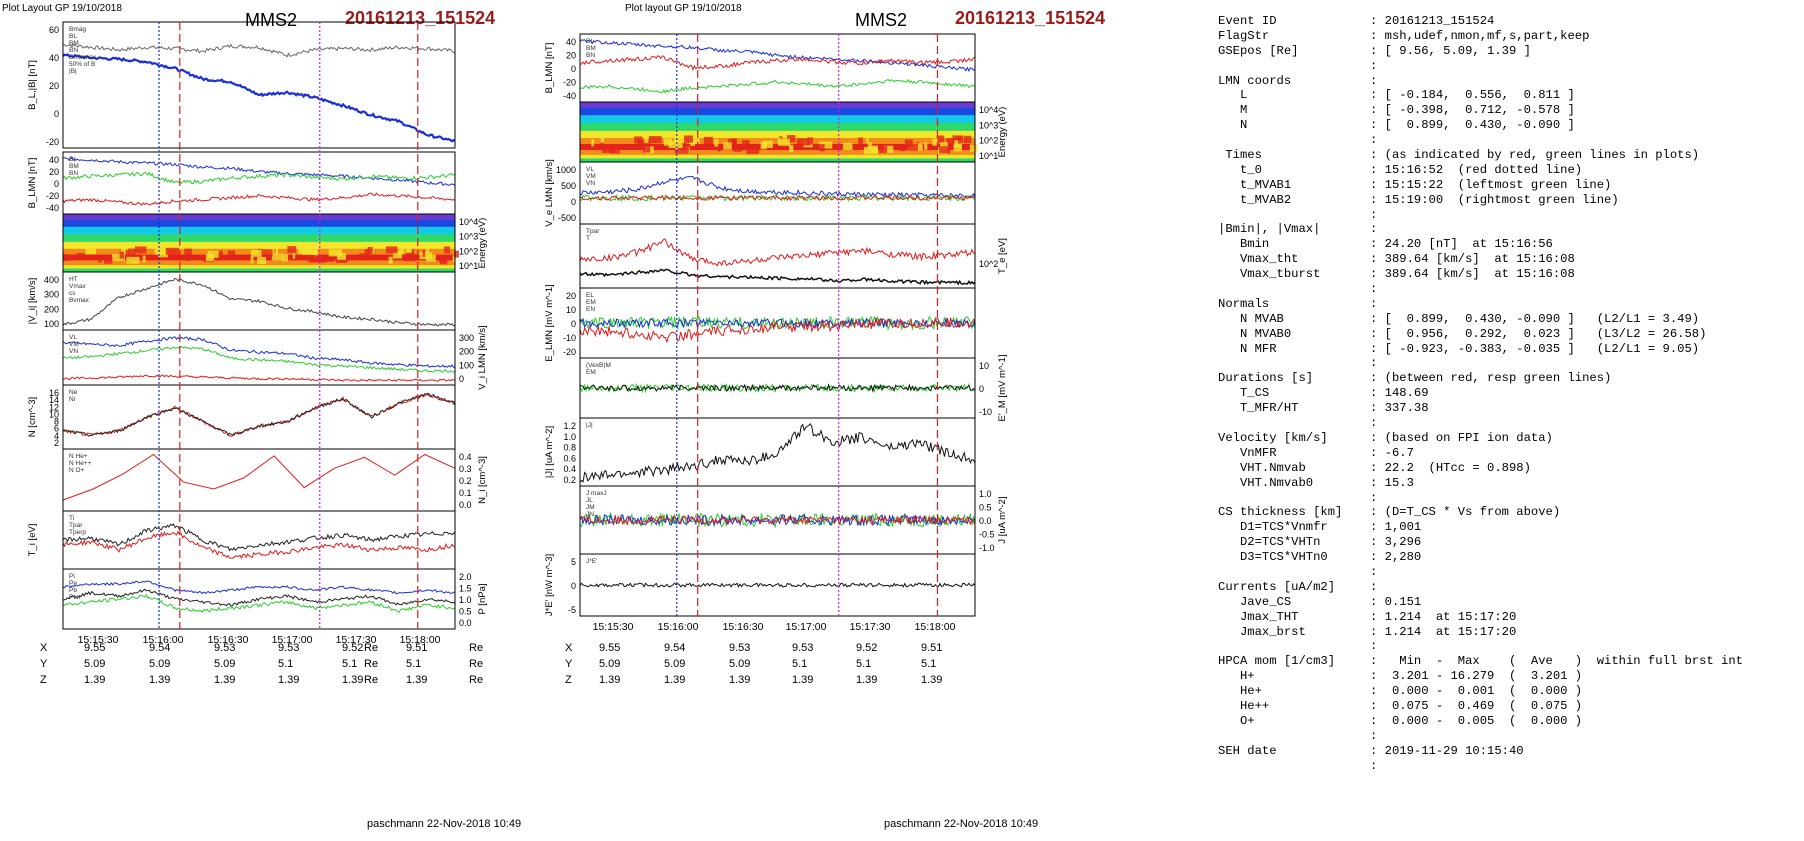  I want to click on legend-entry: BL, so click(73, 36).